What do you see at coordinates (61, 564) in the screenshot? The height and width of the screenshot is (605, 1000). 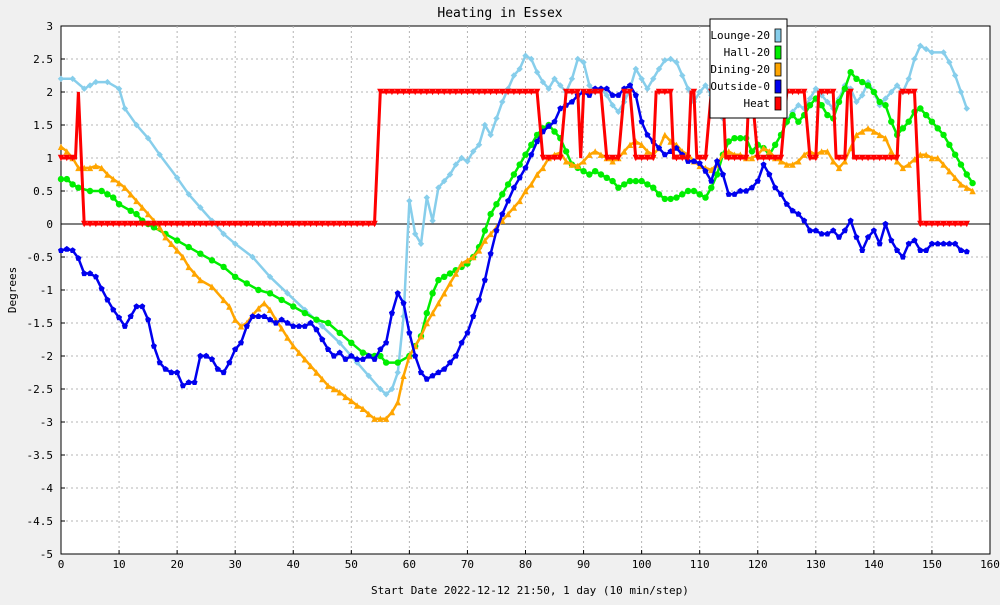 I see `x-tick-label: 0` at bounding box center [61, 564].